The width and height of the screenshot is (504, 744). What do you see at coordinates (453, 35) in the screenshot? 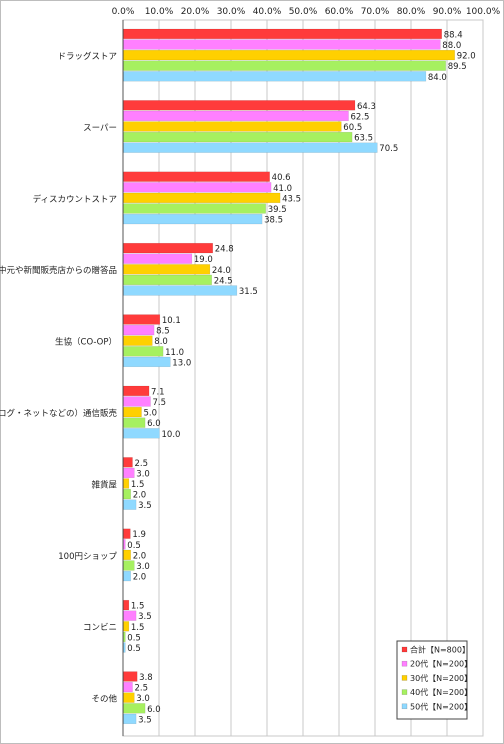
I see `value-label: 88.4` at bounding box center [453, 35].